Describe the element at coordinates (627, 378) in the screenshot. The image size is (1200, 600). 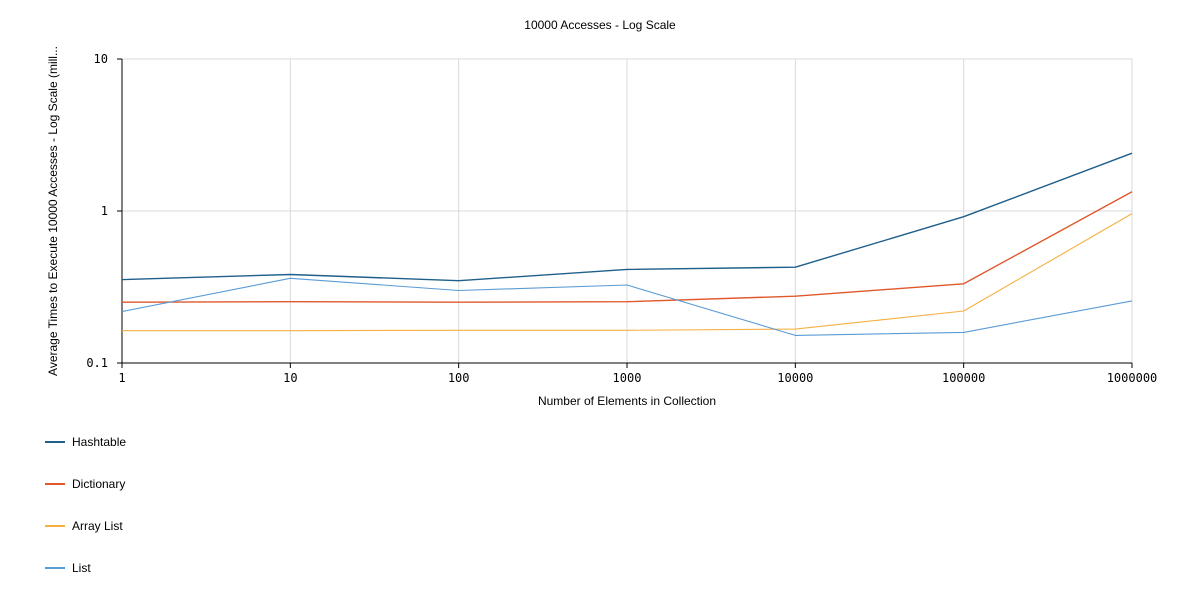
I see `x-tick-label: 1000` at that location.